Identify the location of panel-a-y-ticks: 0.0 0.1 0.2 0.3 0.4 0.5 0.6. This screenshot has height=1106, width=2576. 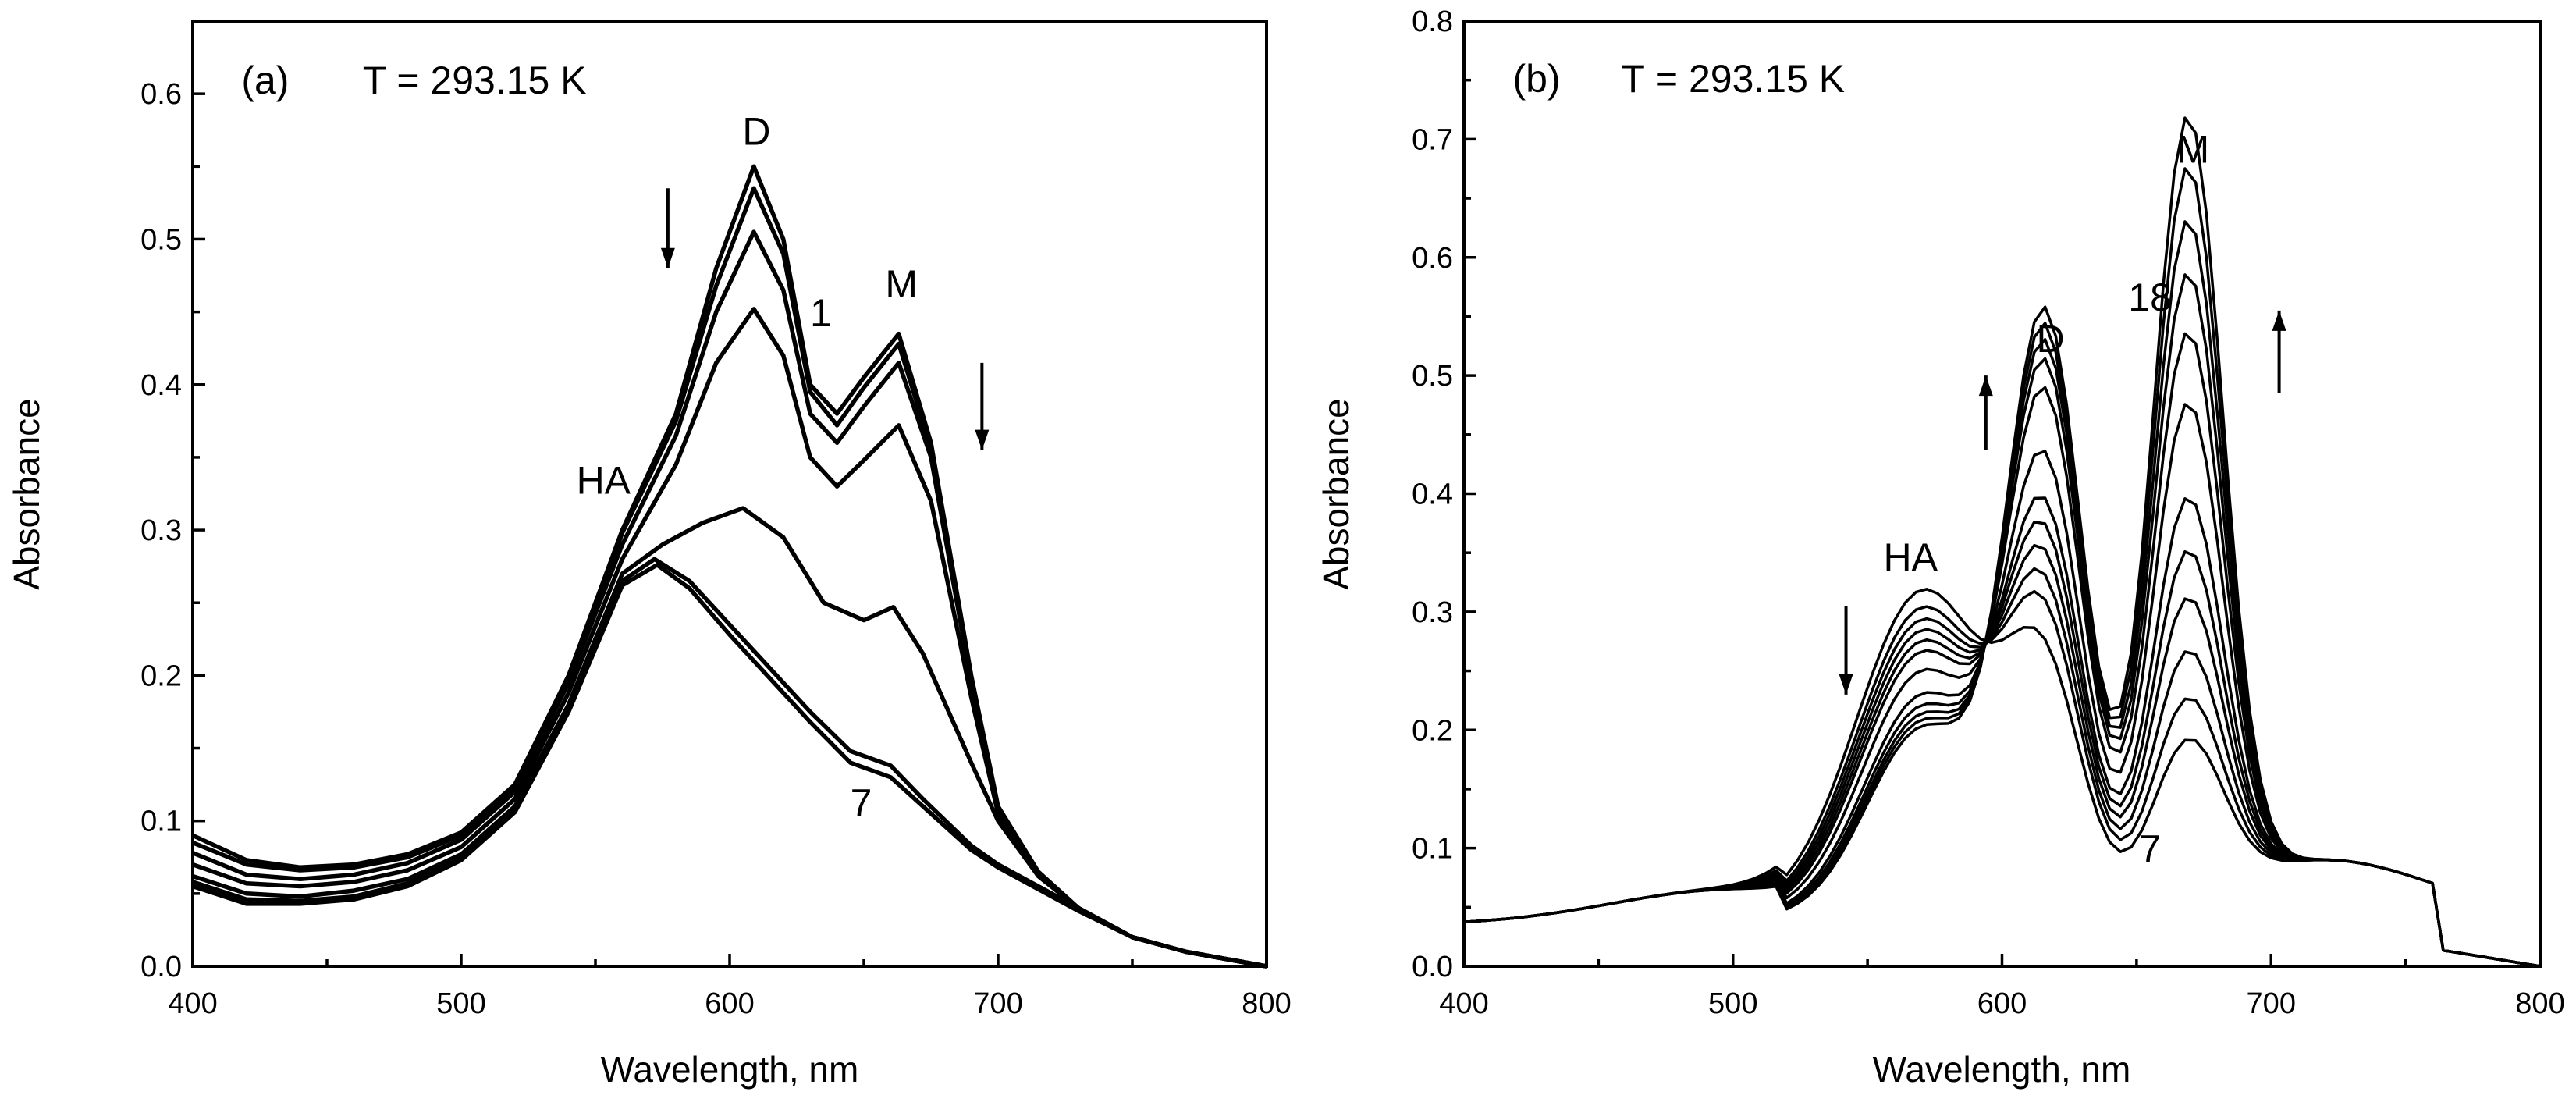
(172, 530).